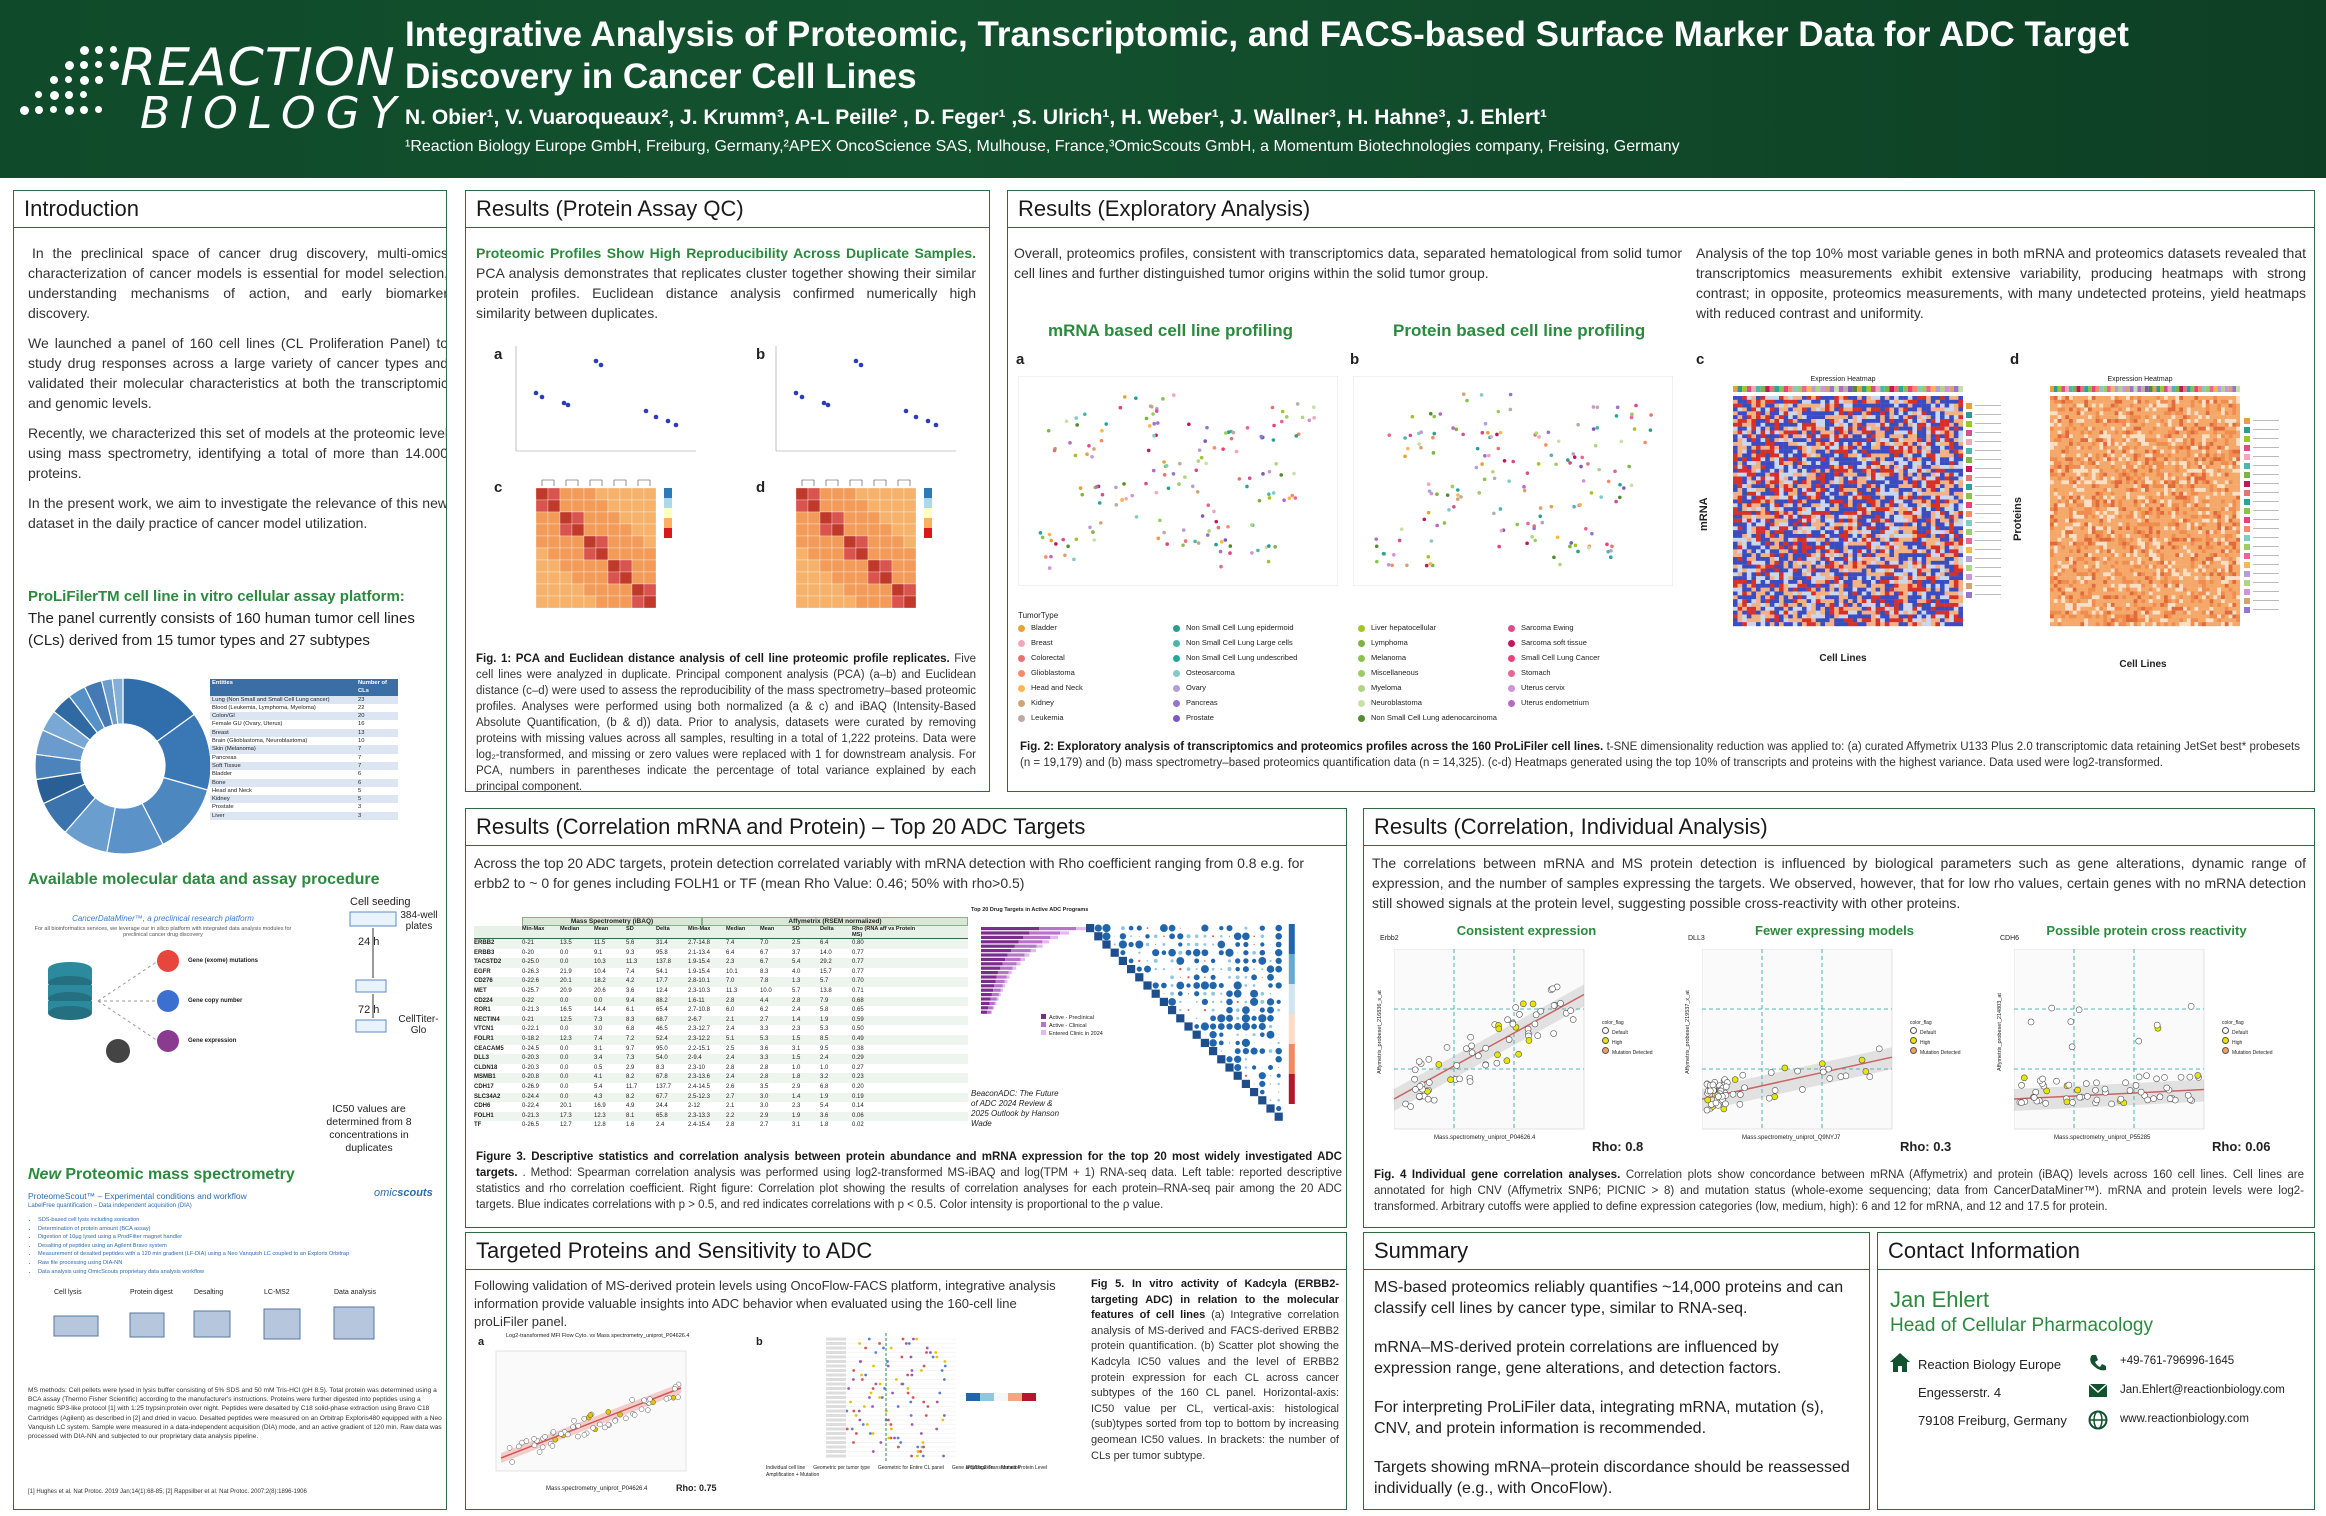 This screenshot has width=2326, height=1516. Describe the element at coordinates (418, 1025) in the screenshot. I see `assay-celltiter-glo: CellTiter-Glo` at that location.